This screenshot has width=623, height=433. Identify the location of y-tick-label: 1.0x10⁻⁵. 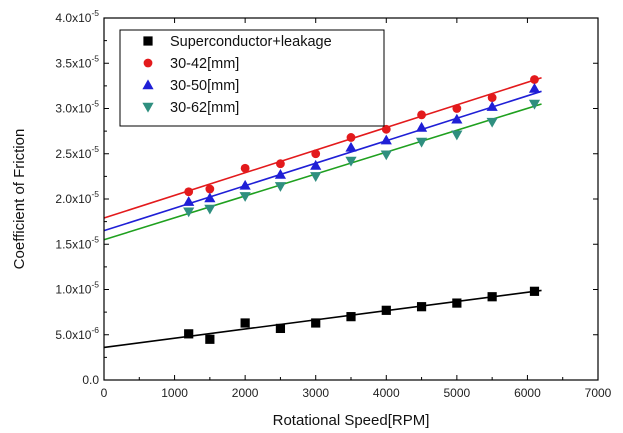
(77, 288).